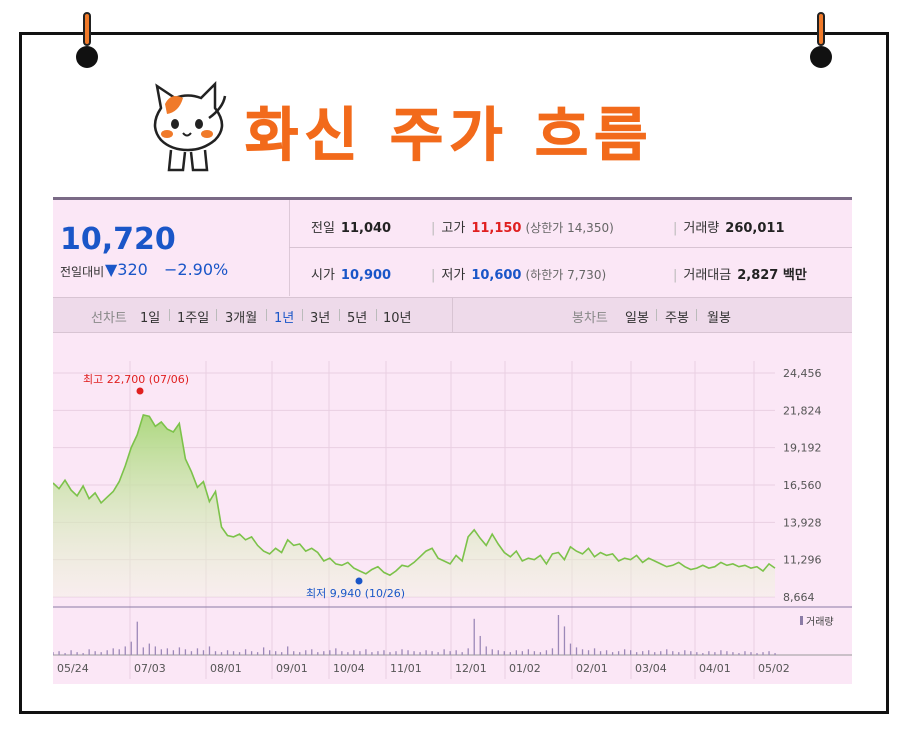 The height and width of the screenshot is (735, 909). I want to click on candle-monthly: 월봉, so click(719, 318).